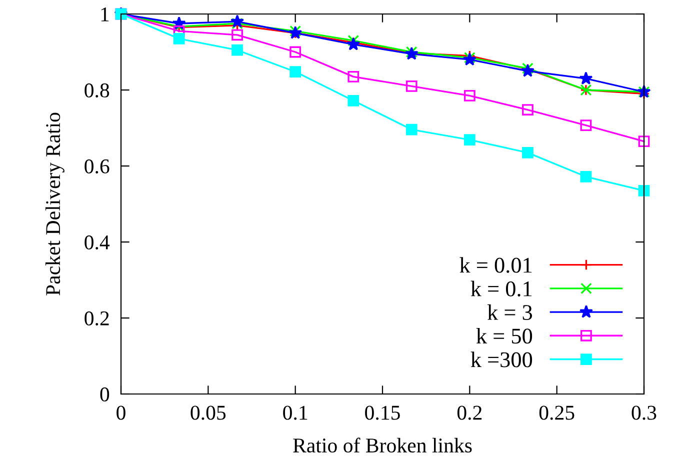  I want to click on y-tick-label: 1, so click(105, 14).